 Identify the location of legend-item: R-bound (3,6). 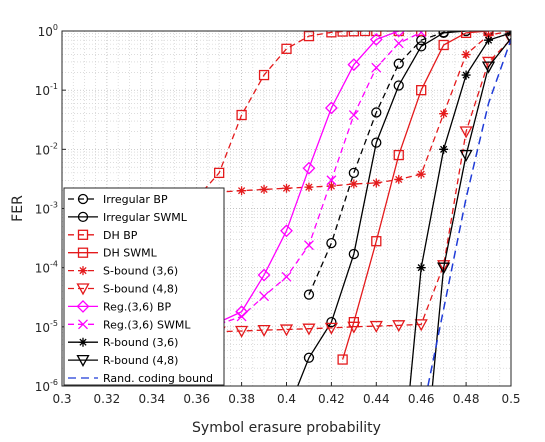
(123, 342).